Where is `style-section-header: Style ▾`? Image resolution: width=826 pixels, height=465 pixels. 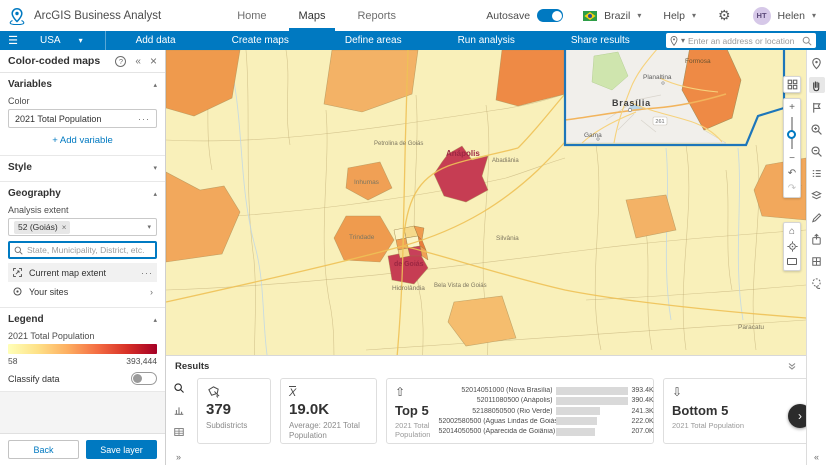
style-section-header: Style ▾ is located at coordinates (82, 167).